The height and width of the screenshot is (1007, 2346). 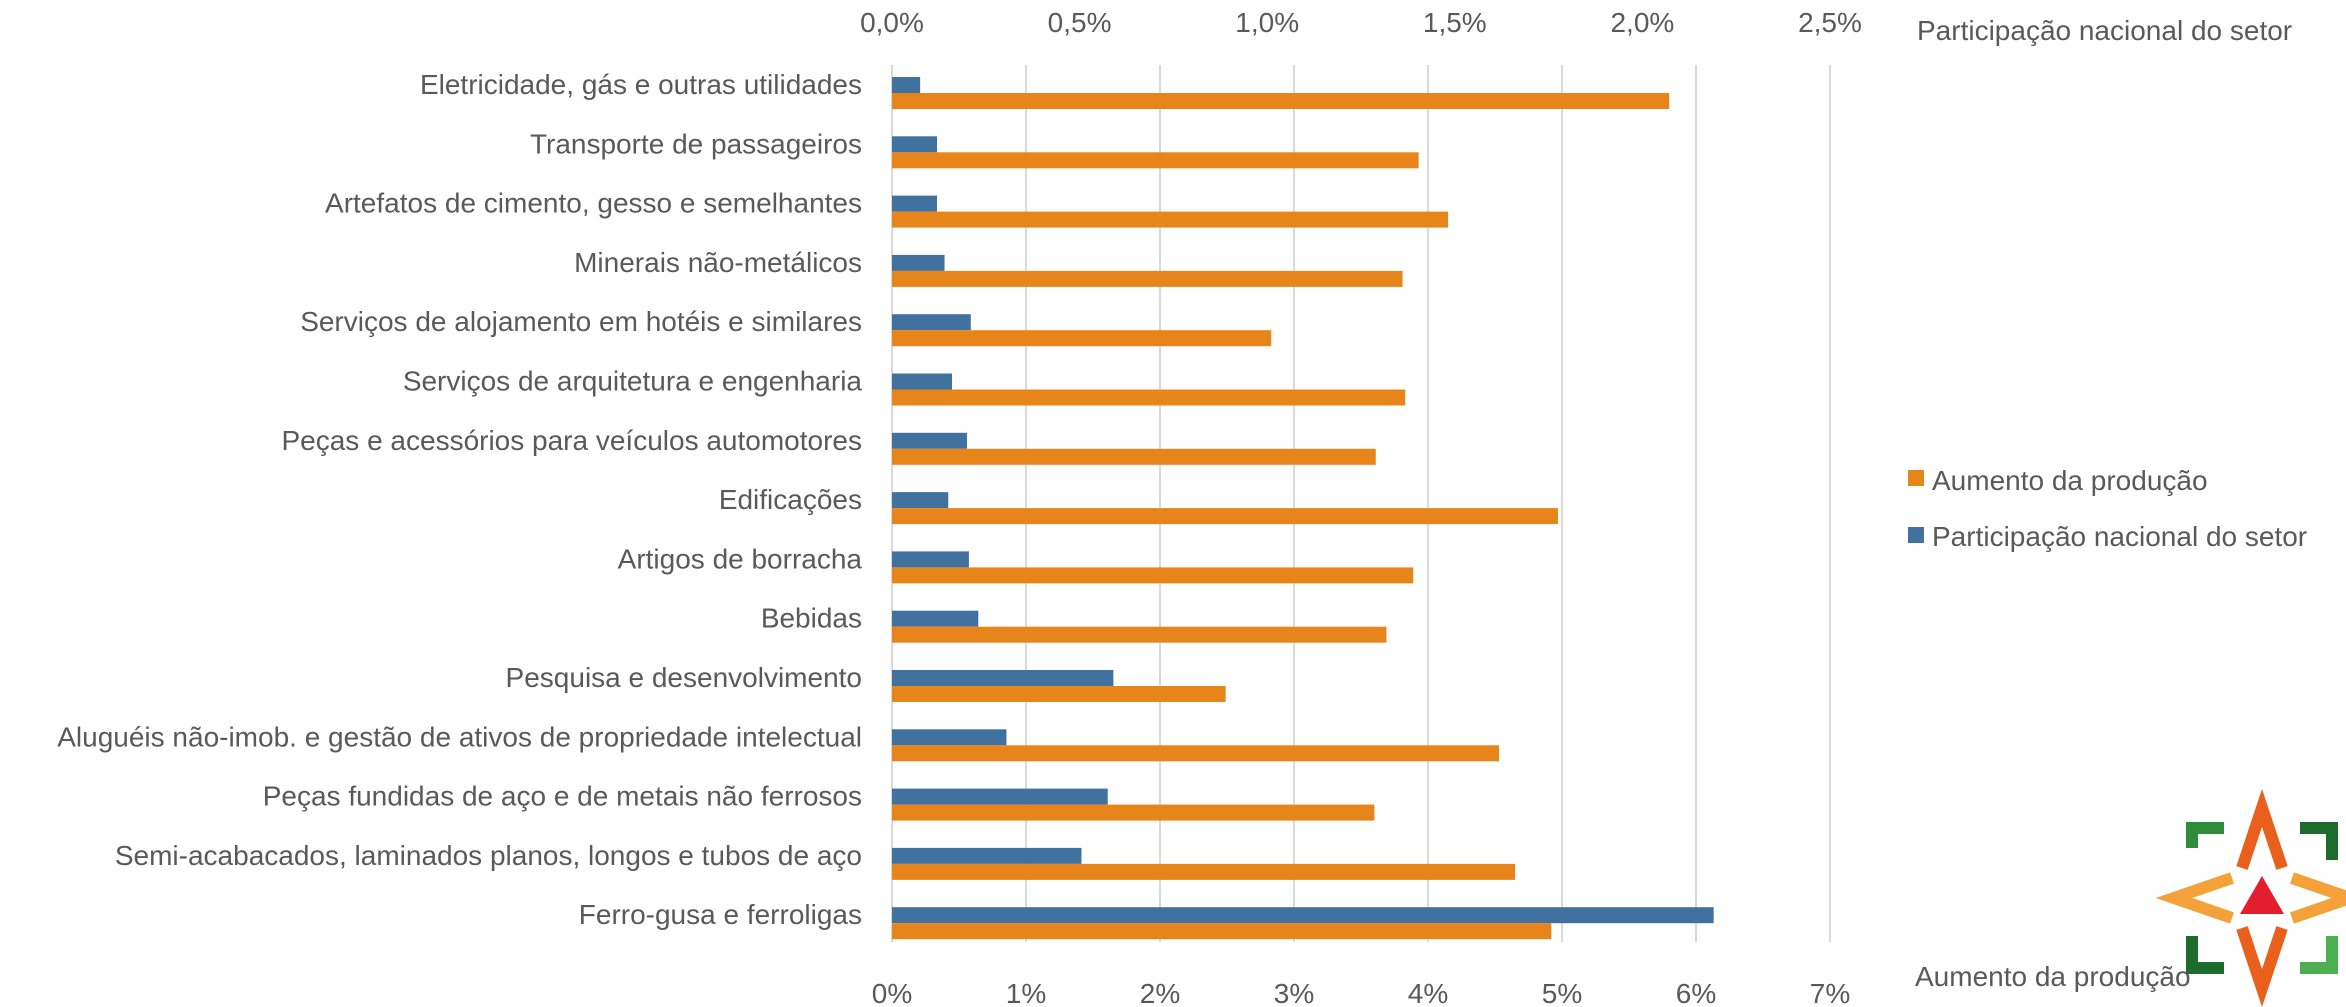 I want to click on legend-swatch-aumento, so click(x=1916, y=478).